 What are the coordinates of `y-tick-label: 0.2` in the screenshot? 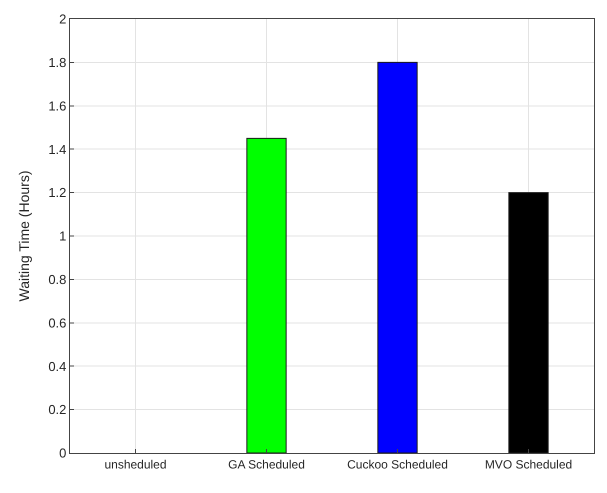 It's located at (57, 410).